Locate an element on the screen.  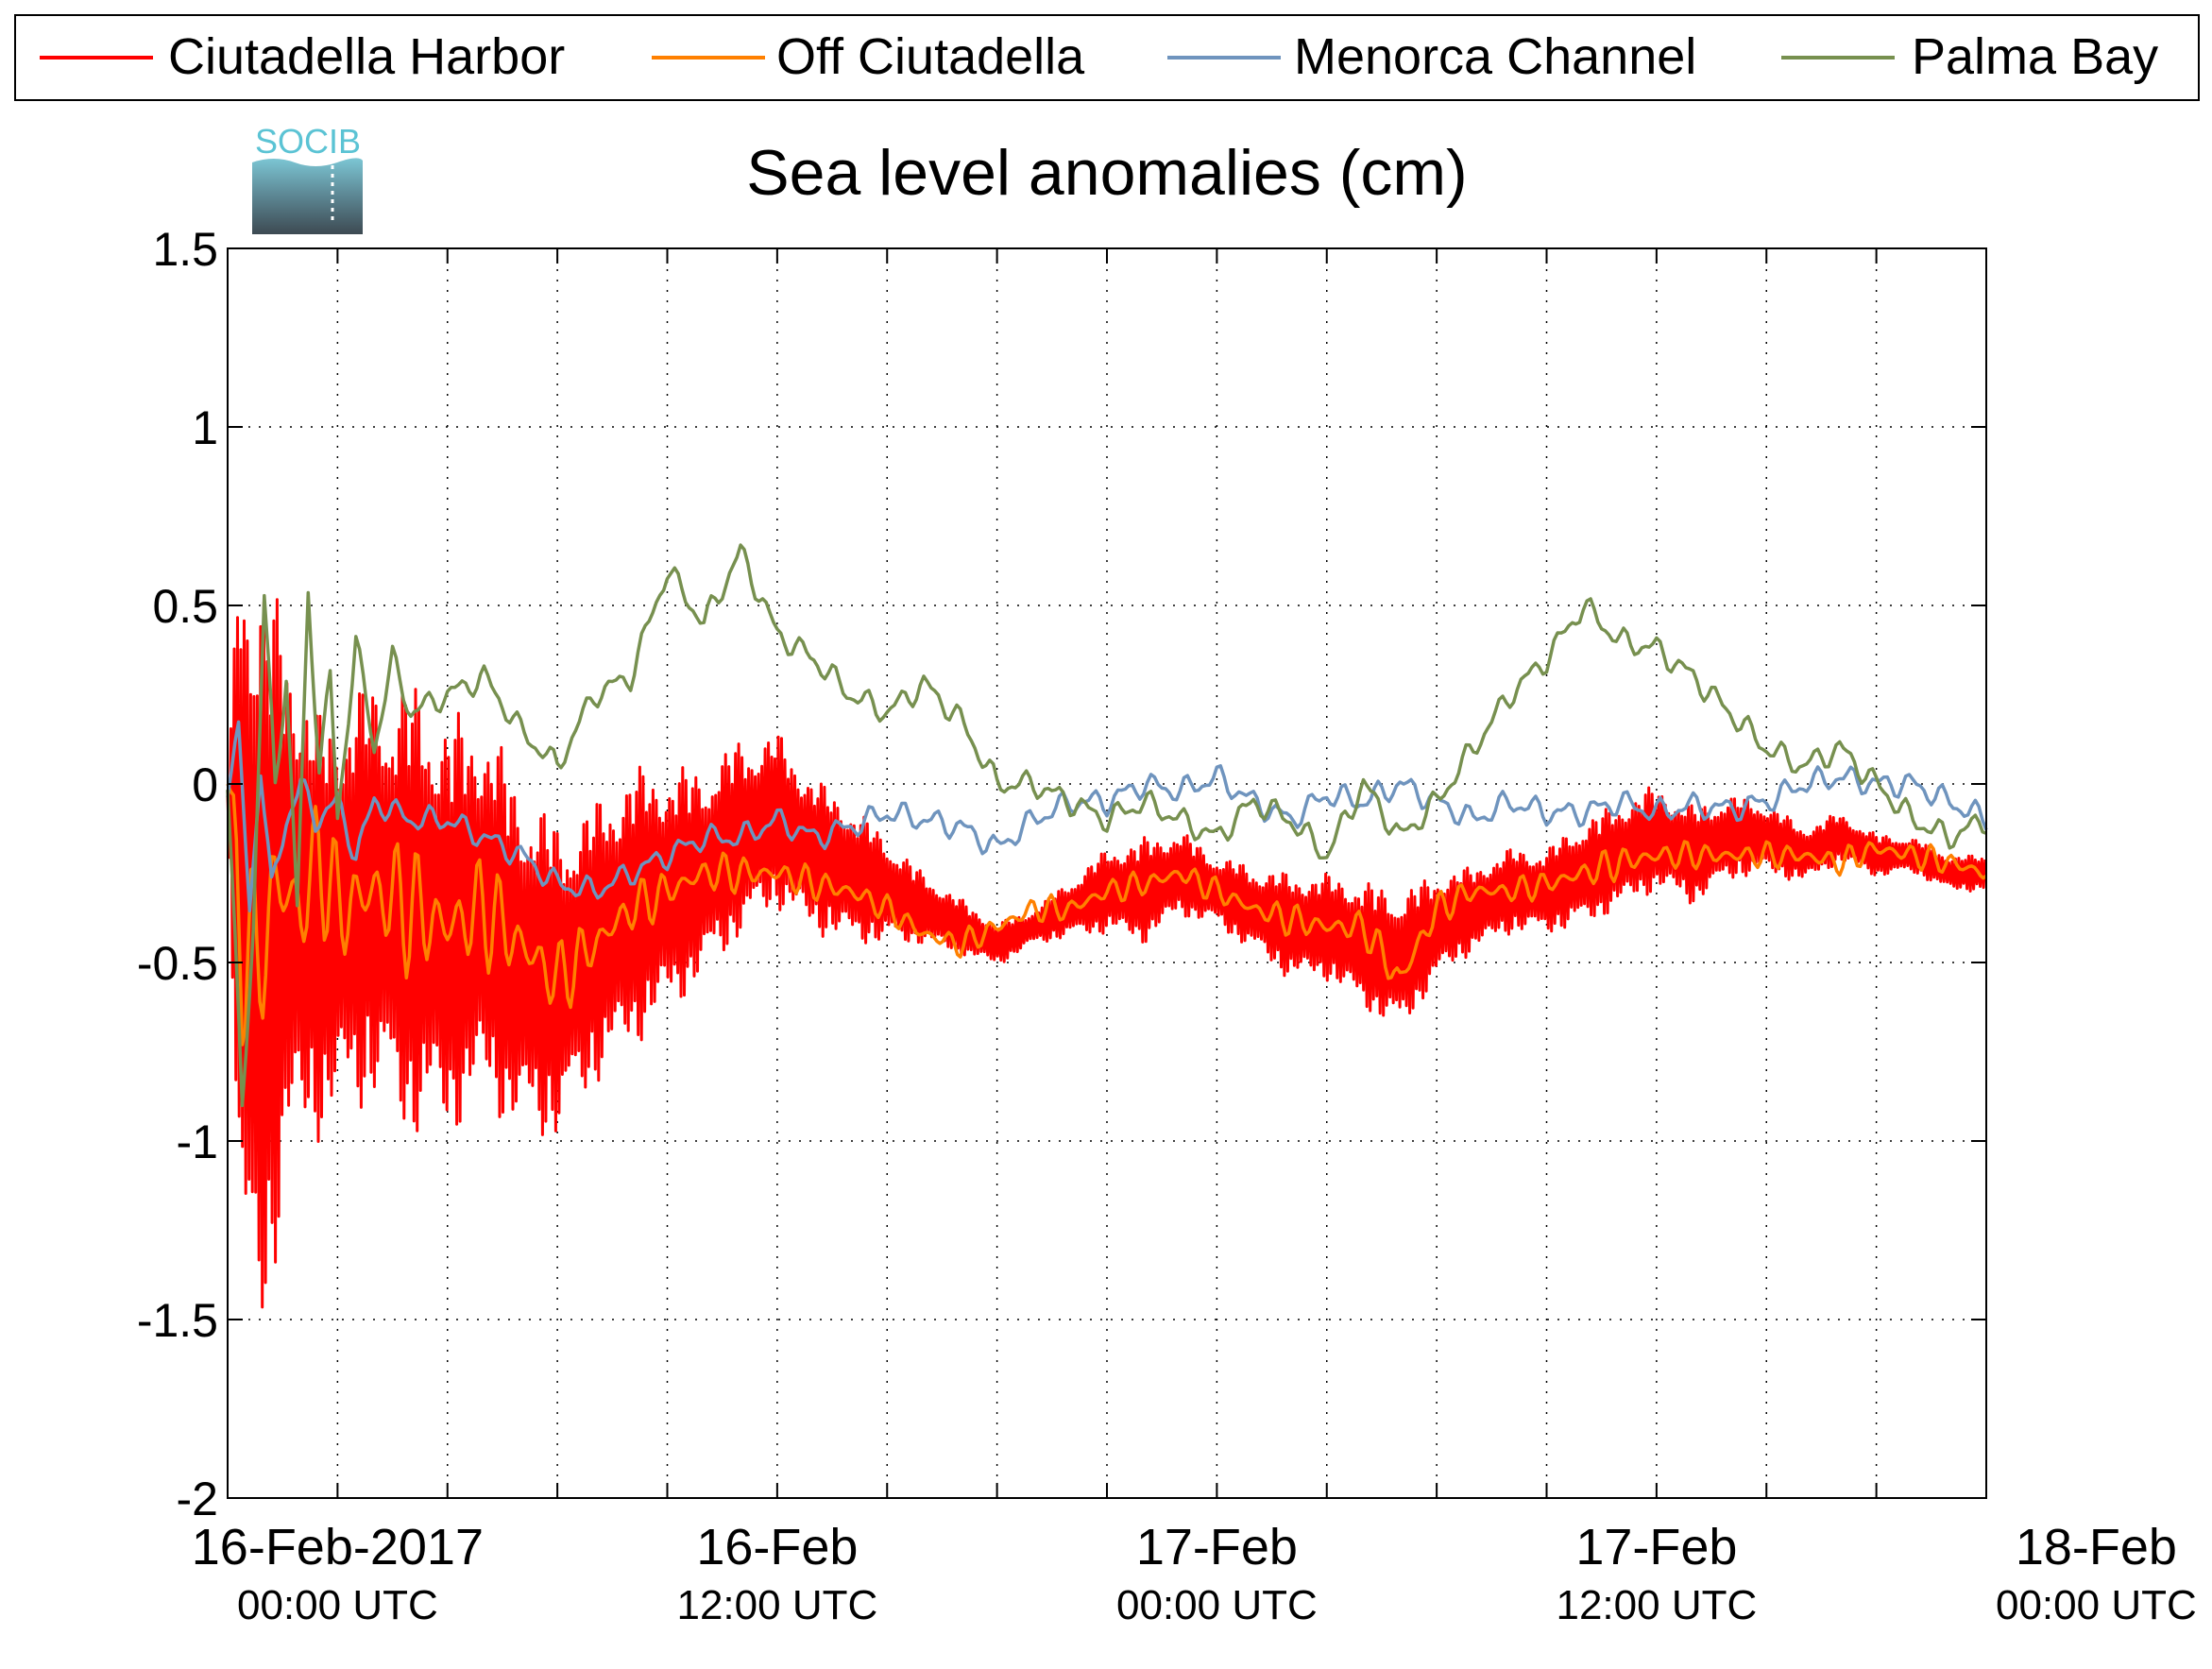
y-tick-label: -2 is located at coordinates (197, 1499).